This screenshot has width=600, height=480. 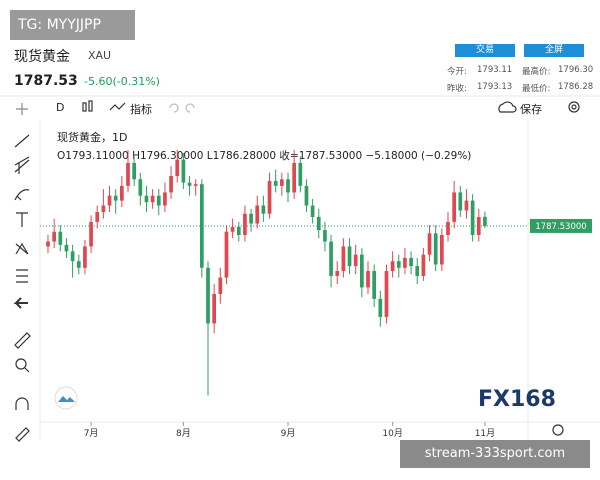 I want to click on indicators-button: 指标, so click(x=141, y=109).